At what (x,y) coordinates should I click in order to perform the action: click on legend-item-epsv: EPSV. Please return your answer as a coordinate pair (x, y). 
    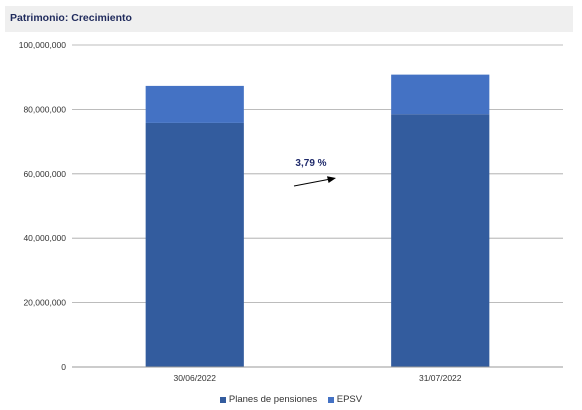
    Looking at the image, I should click on (345, 399).